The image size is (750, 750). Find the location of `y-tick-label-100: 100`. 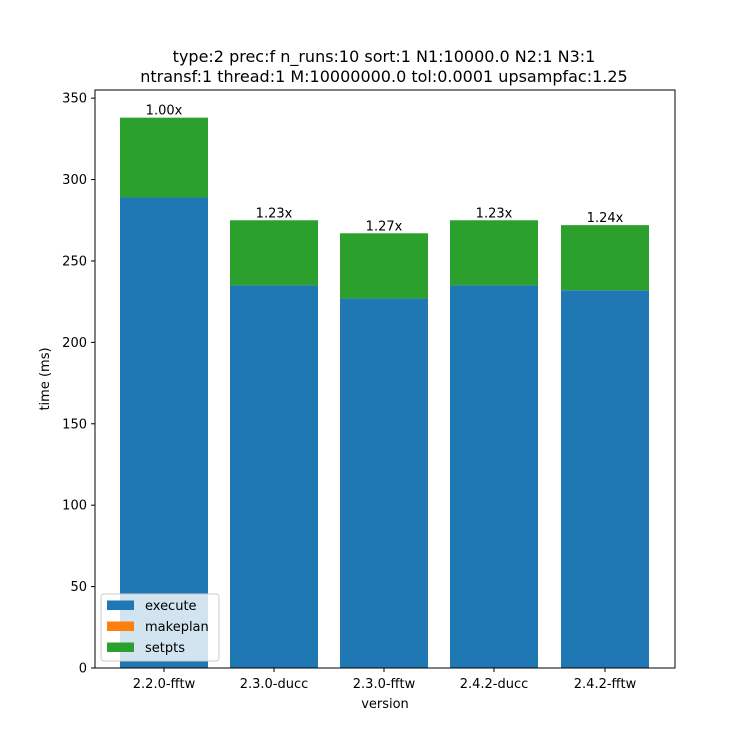

y-tick-label-100: 100 is located at coordinates (74, 506).